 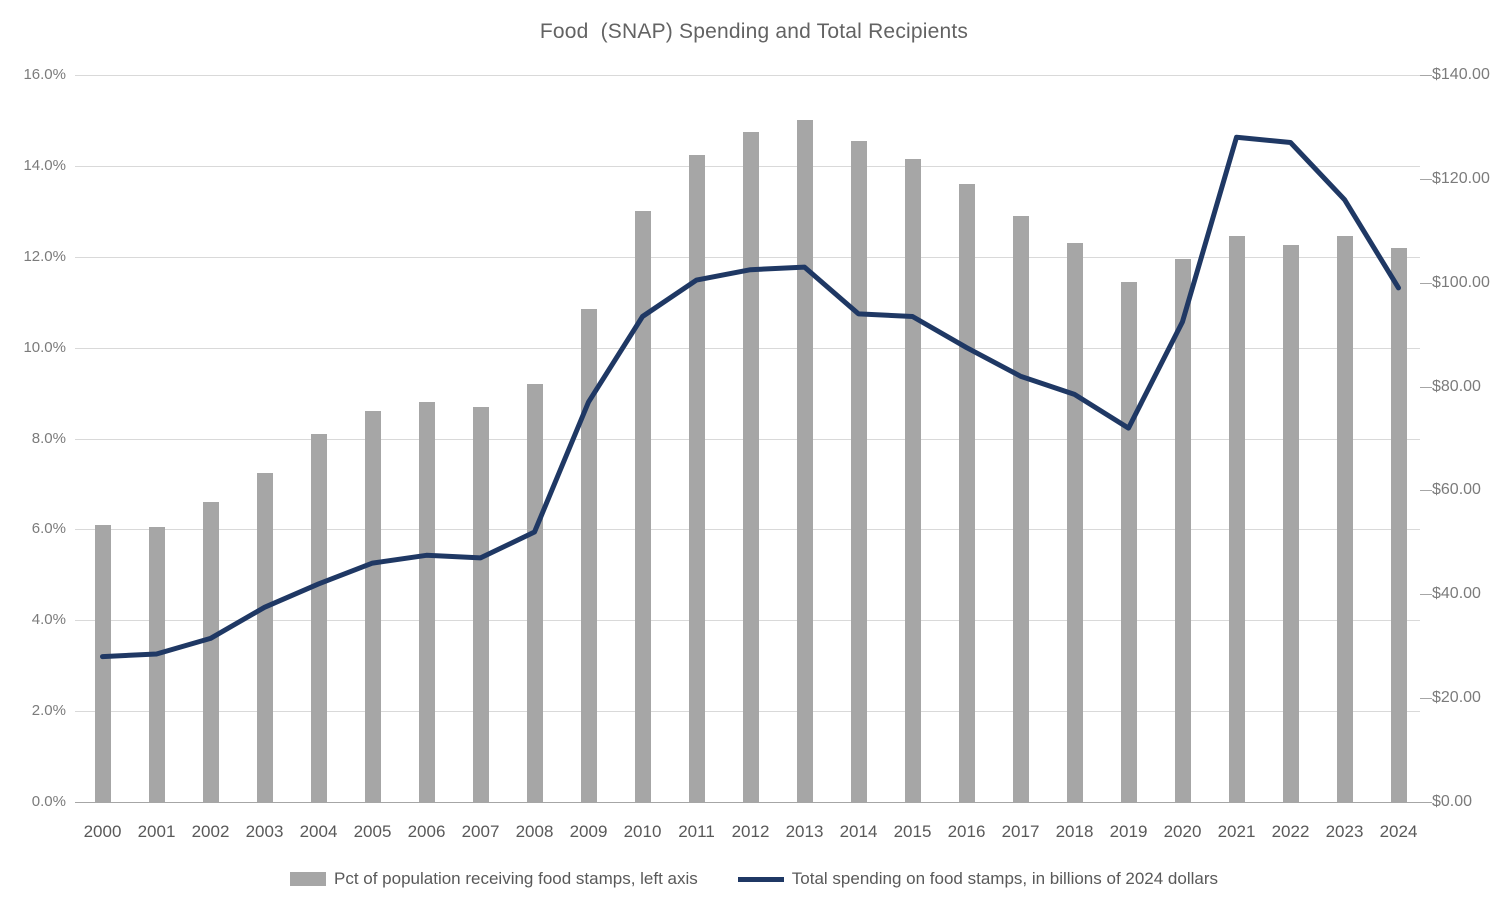 What do you see at coordinates (1398, 524) in the screenshot?
I see `bar-2024` at bounding box center [1398, 524].